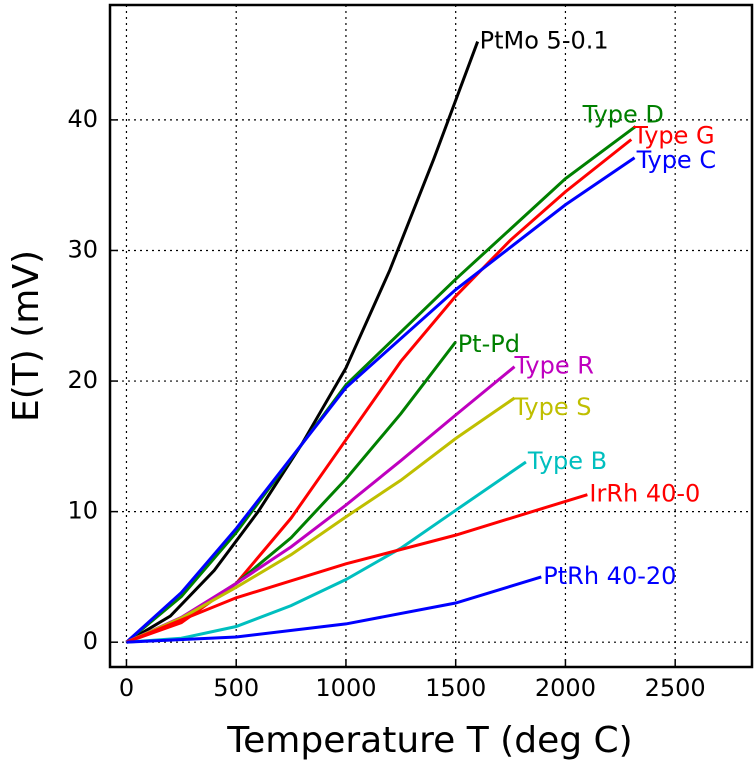  I want to click on series-label: IrRh 40-0, so click(644, 494).